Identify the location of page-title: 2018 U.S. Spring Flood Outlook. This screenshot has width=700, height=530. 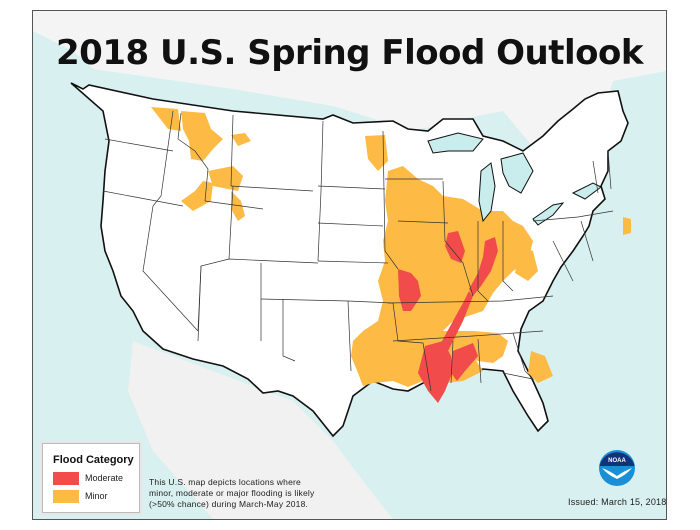
(349, 53).